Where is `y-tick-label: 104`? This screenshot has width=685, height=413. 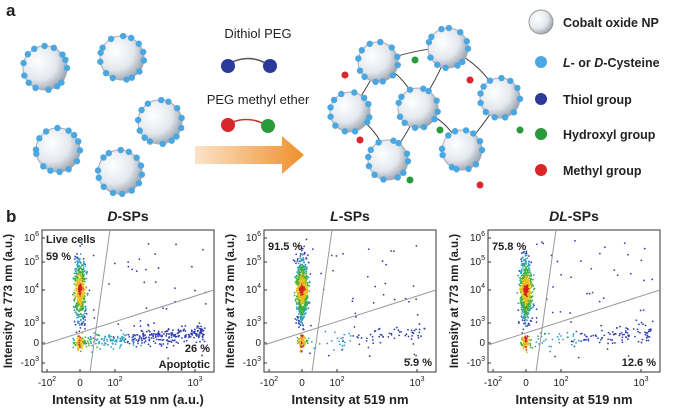 y-tick-label: 104 is located at coordinates (253, 289).